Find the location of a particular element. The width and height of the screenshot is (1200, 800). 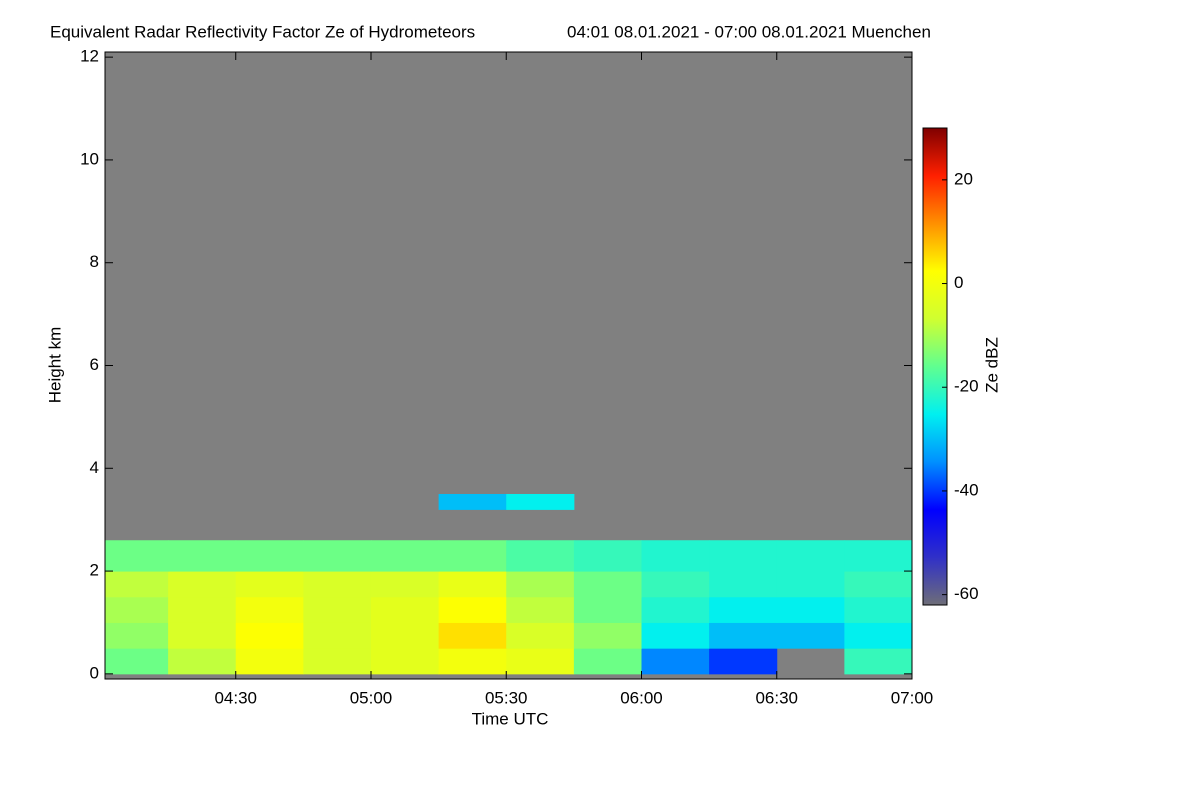

x-axis-label: Time UTC is located at coordinates (510, 718).